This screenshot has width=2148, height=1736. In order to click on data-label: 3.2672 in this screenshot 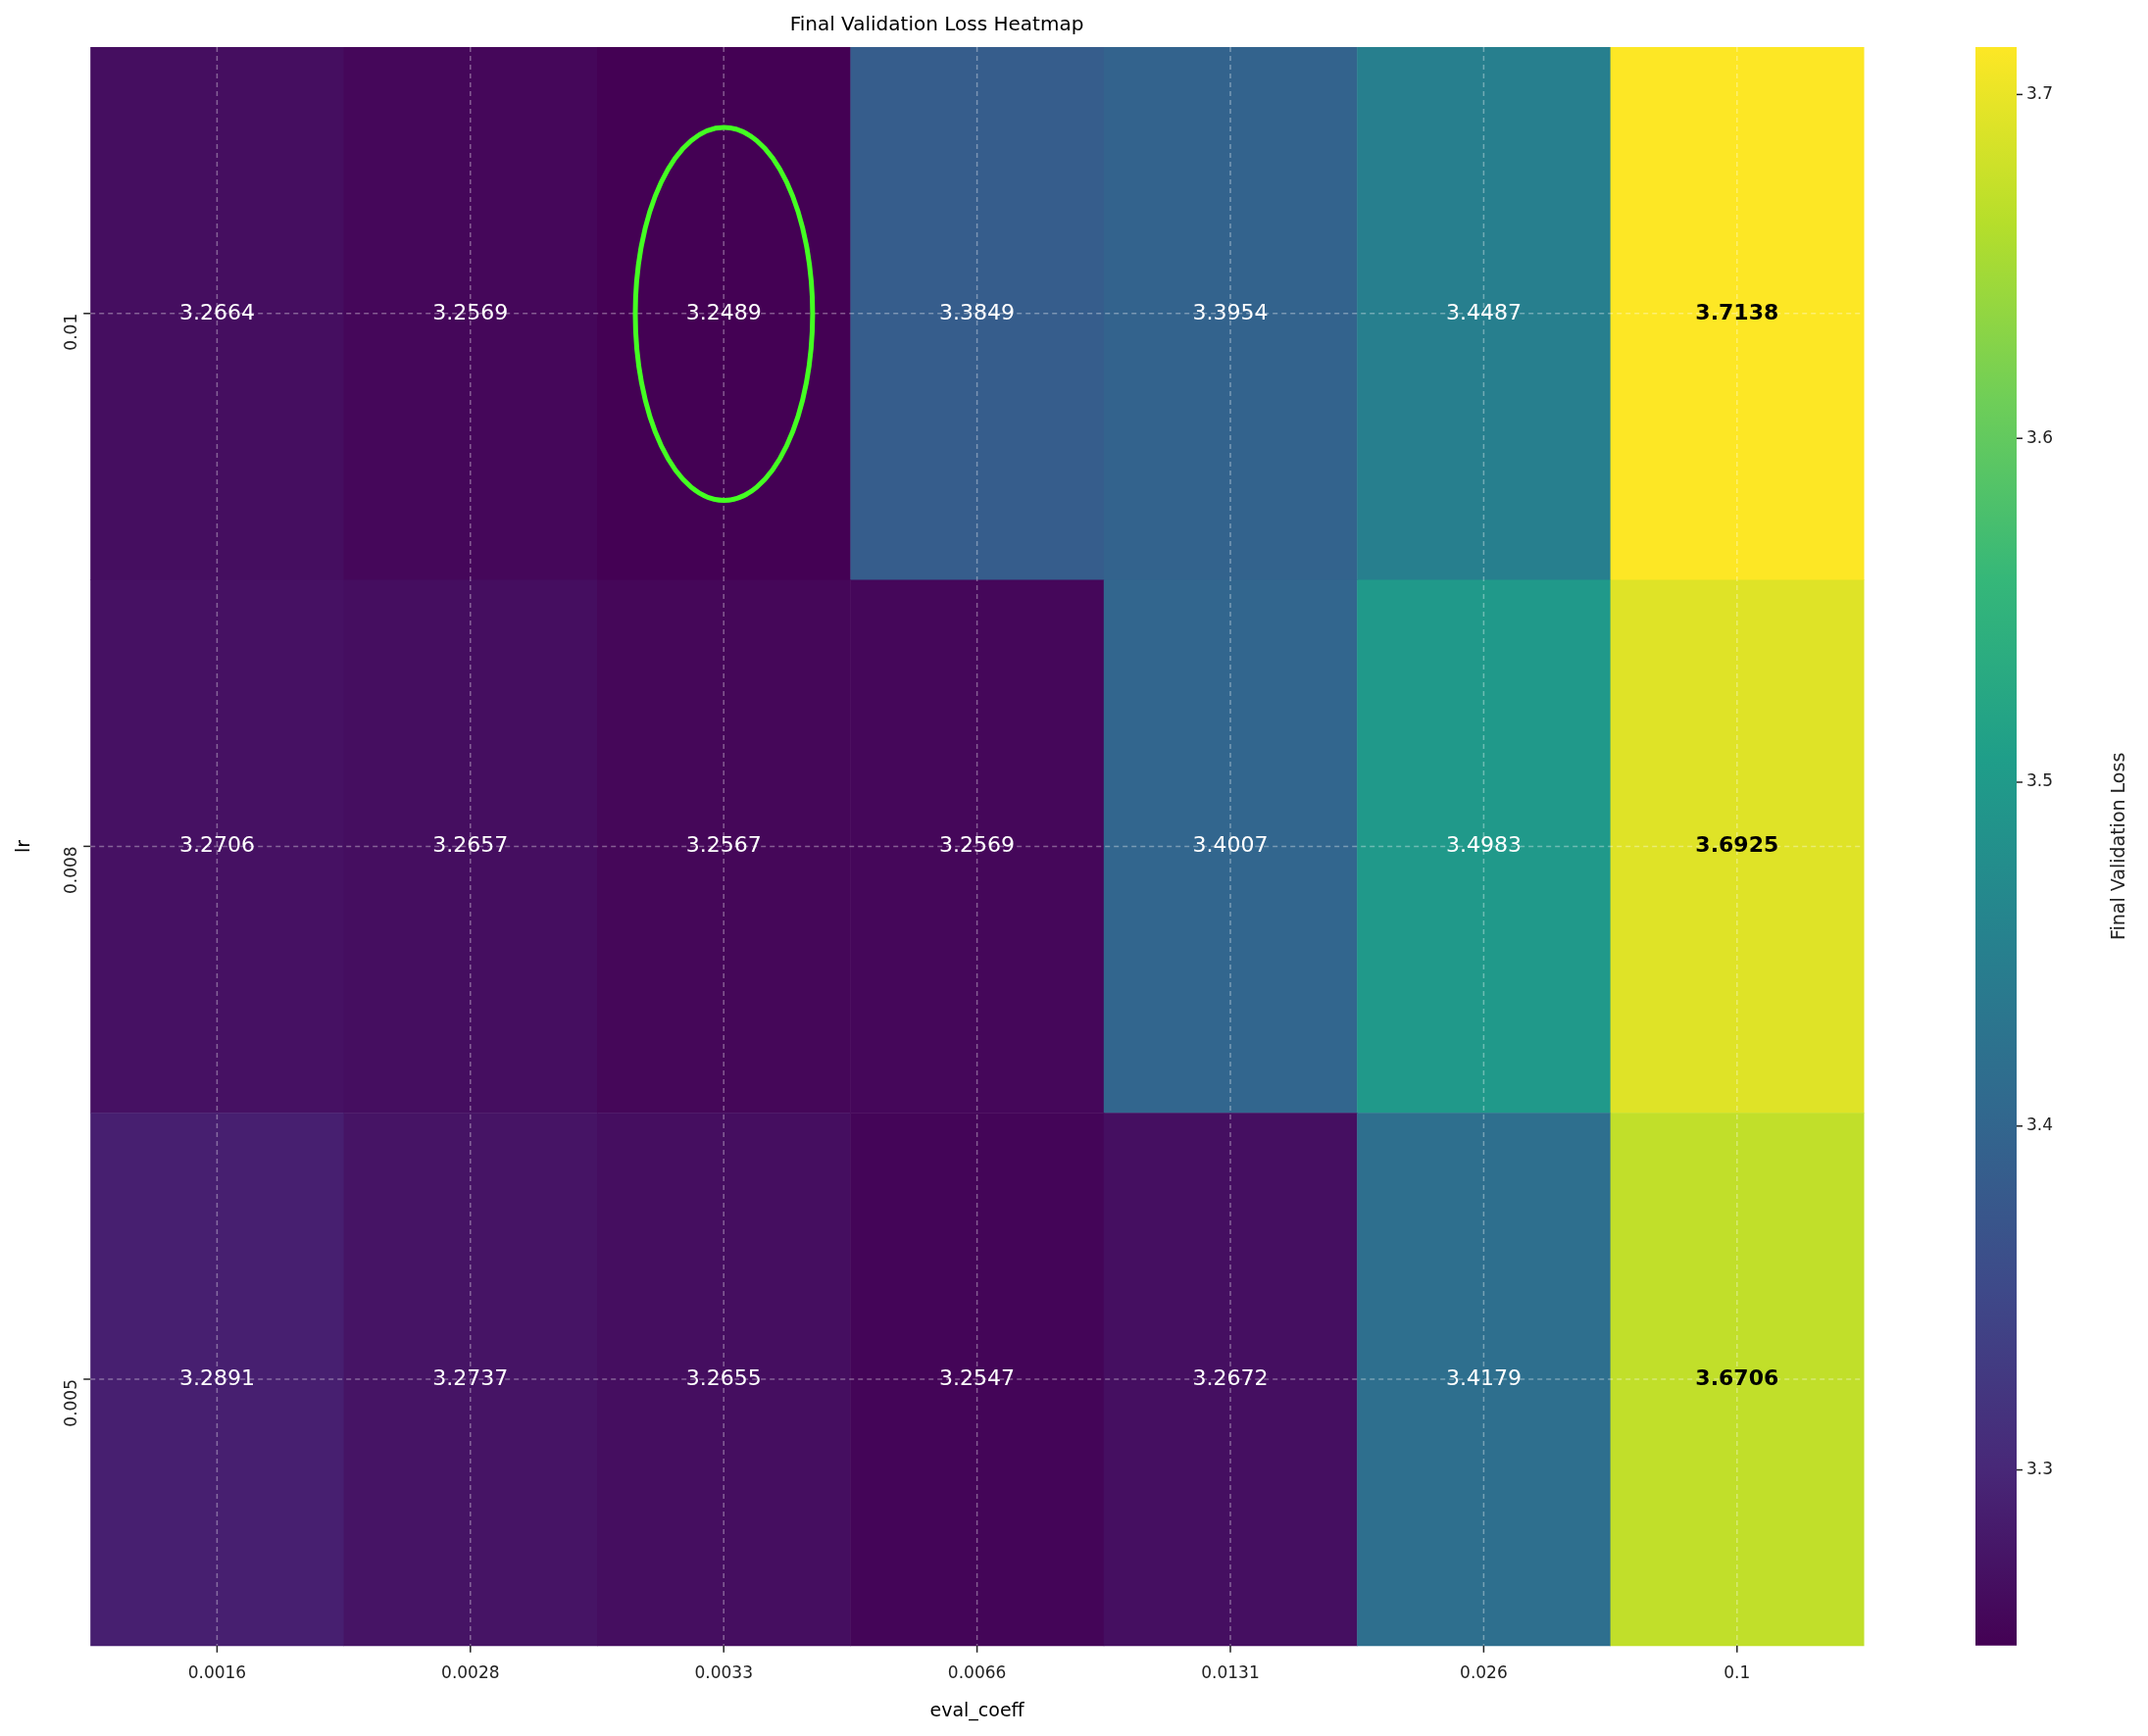, I will do `click(1230, 1377)`.